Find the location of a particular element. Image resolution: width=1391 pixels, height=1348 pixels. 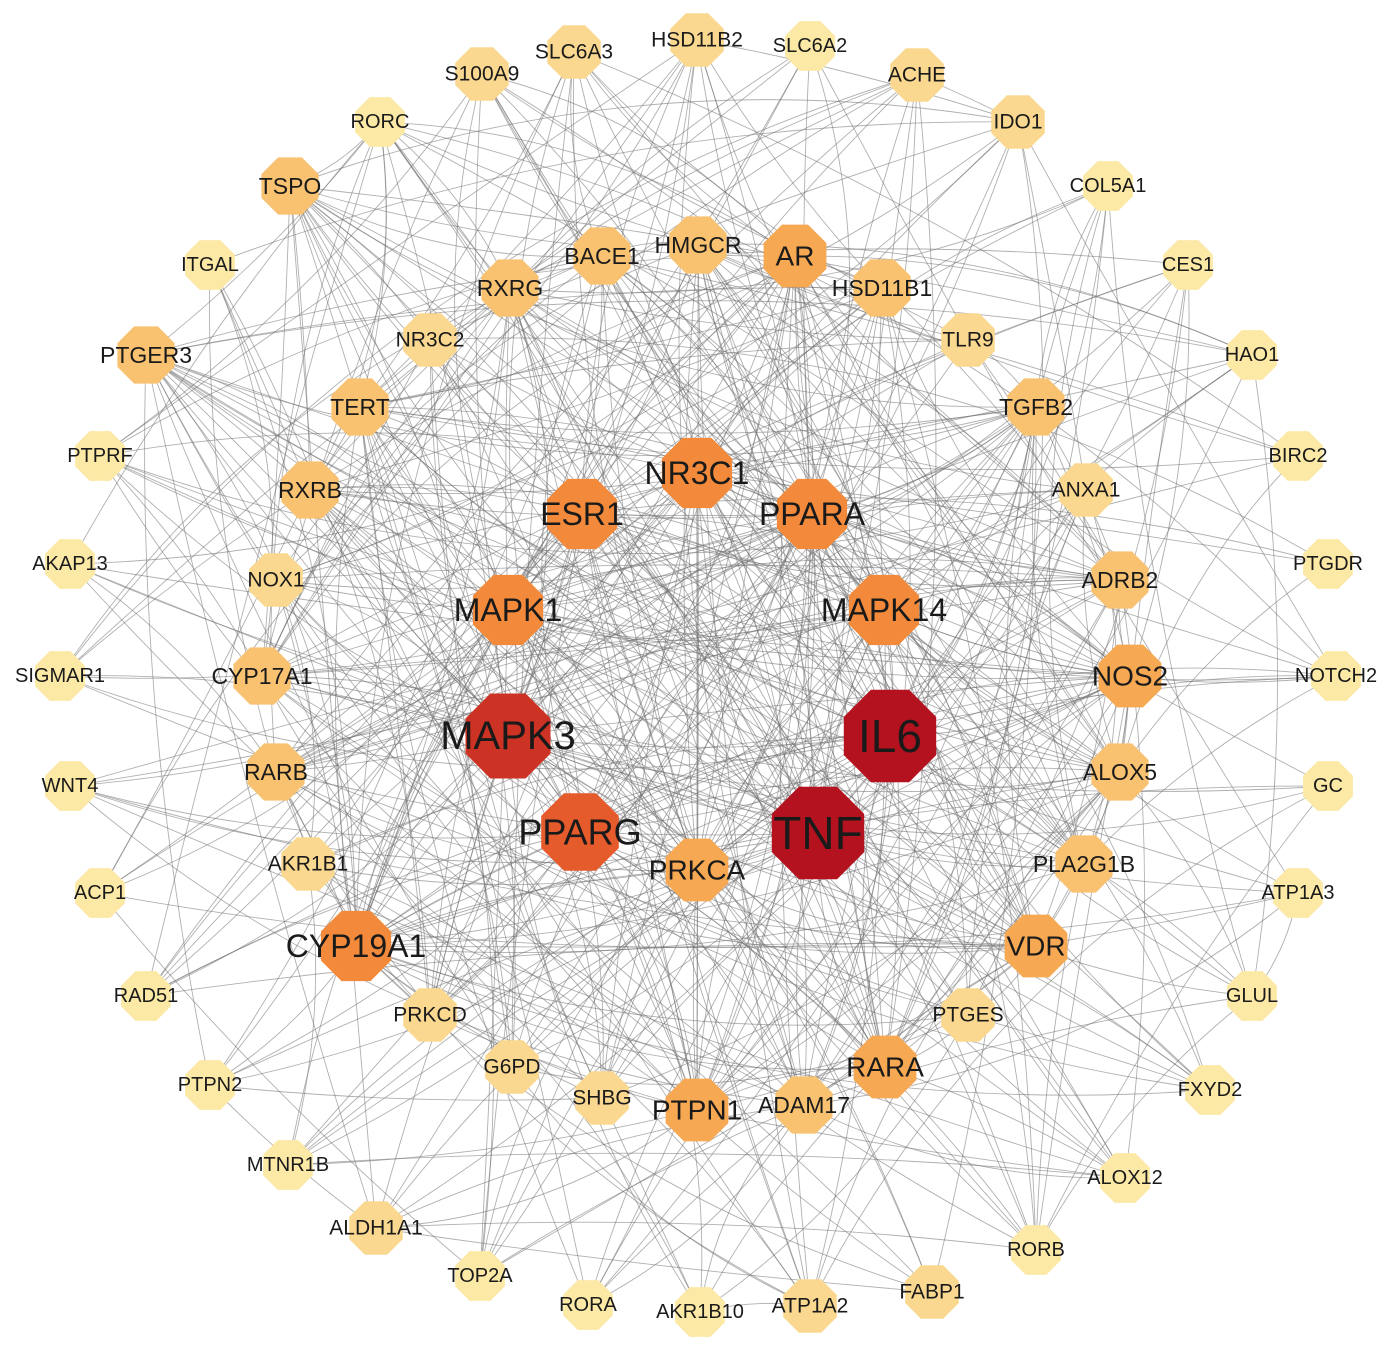

node-label: AR is located at coordinates (795, 256).